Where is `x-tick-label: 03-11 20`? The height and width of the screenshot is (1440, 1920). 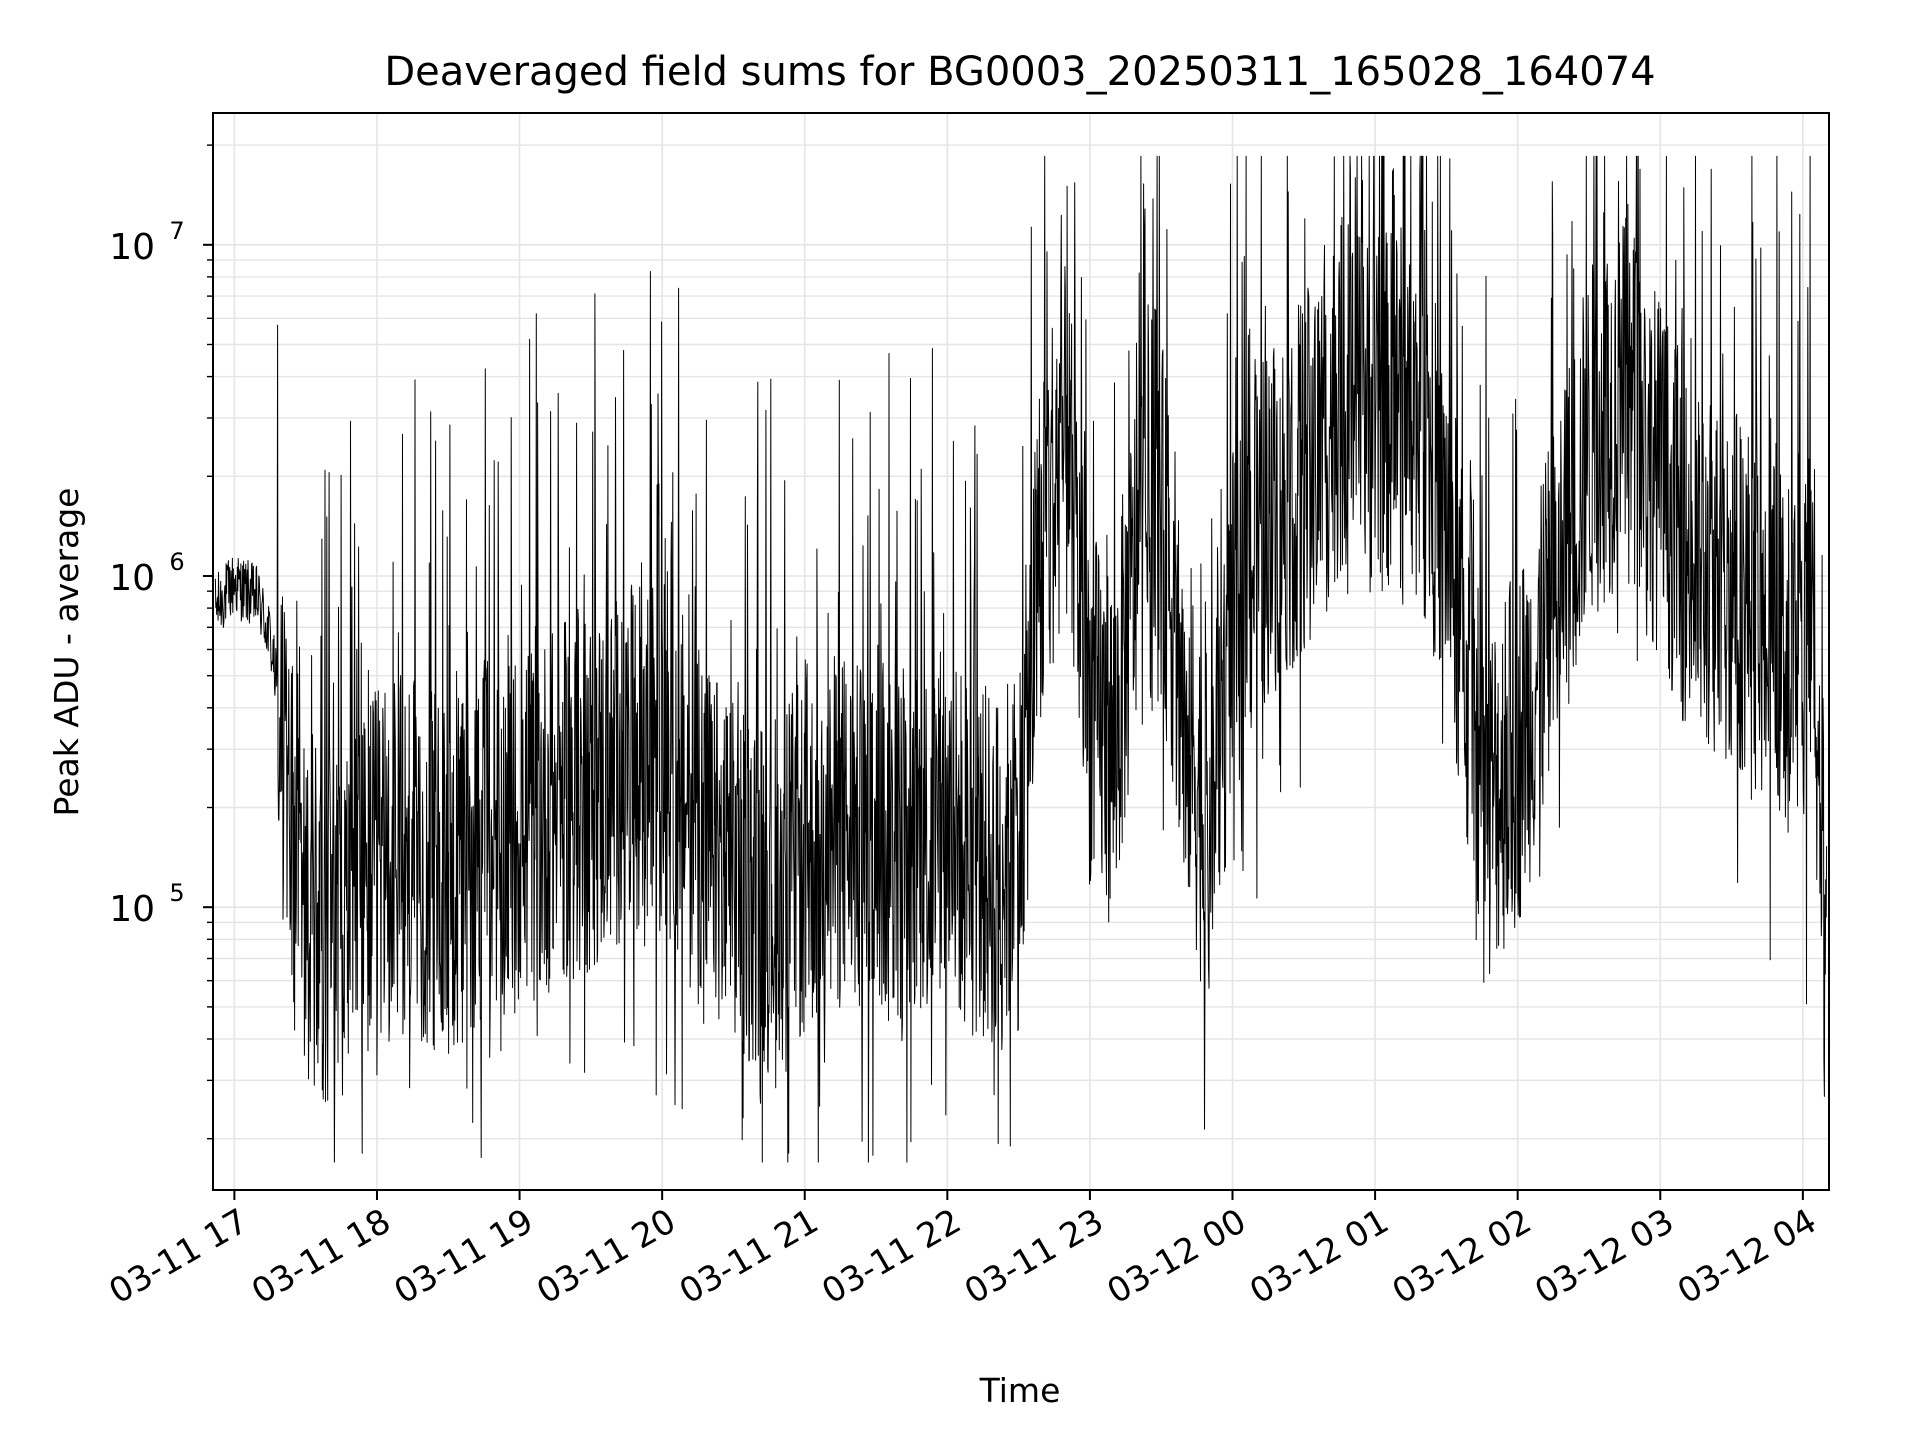
x-tick-label: 03-11 20 is located at coordinates (606, 1256).